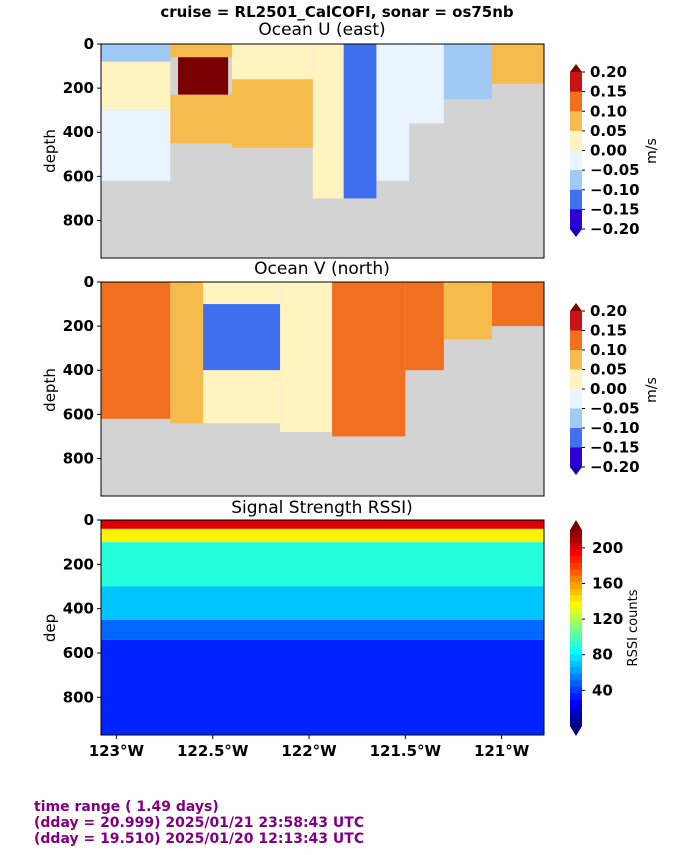 Image resolution: width=675 pixels, height=855 pixels. What do you see at coordinates (78, 609) in the screenshot?
I see `y-tick-label: 400` at bounding box center [78, 609].